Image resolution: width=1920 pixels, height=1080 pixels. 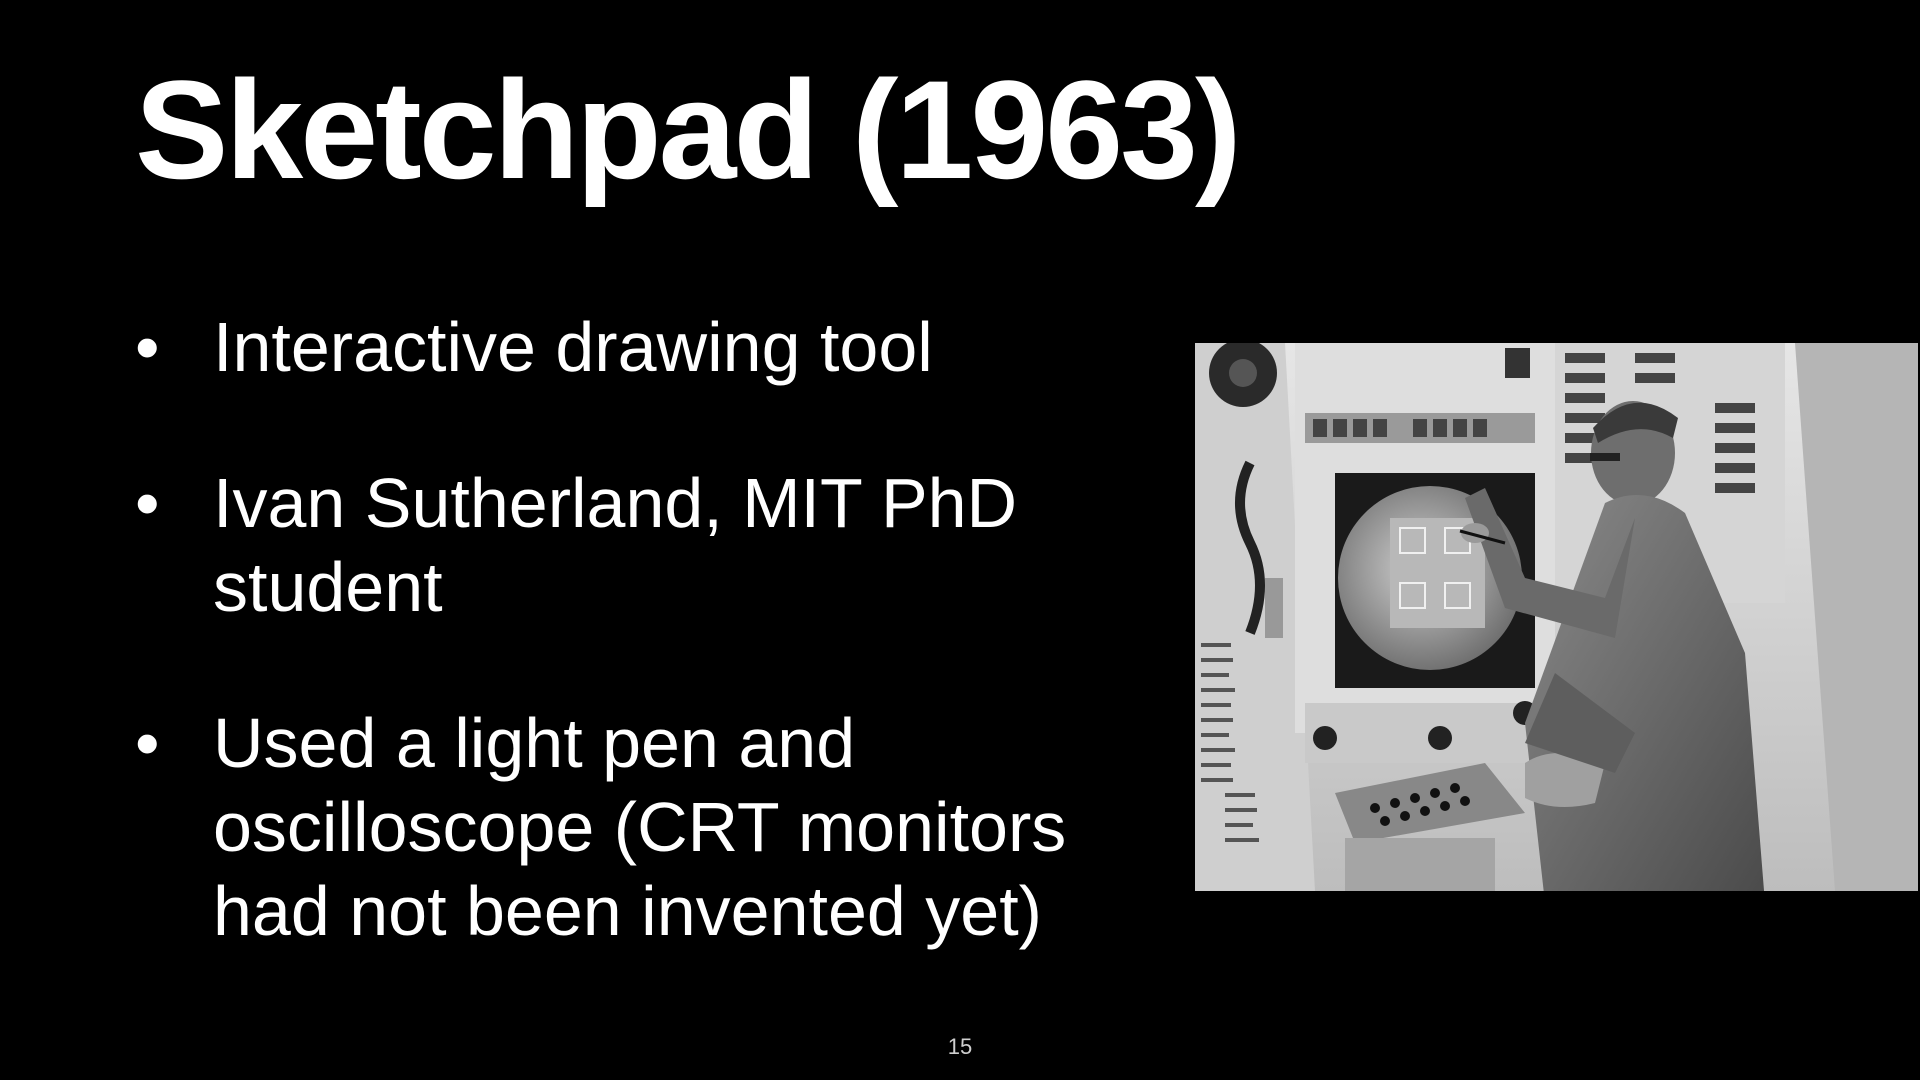 What do you see at coordinates (573, 347) in the screenshot?
I see `bullet-text: Interactive drawing tool` at bounding box center [573, 347].